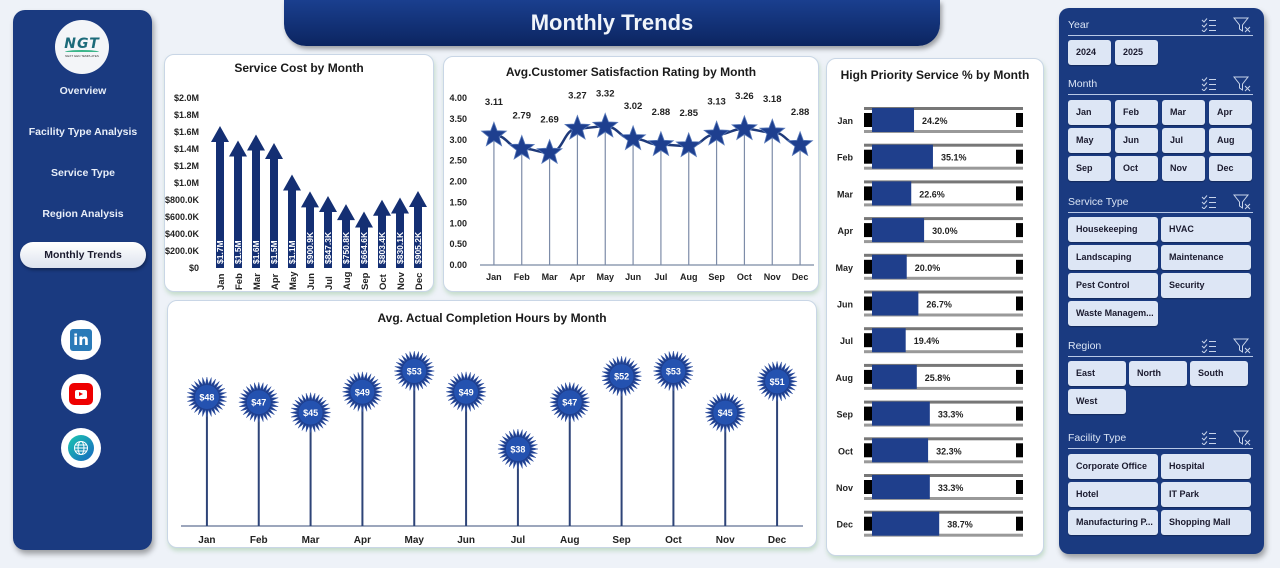 The height and width of the screenshot is (568, 1280). What do you see at coordinates (81, 394) in the screenshot?
I see `youtube-button` at bounding box center [81, 394].